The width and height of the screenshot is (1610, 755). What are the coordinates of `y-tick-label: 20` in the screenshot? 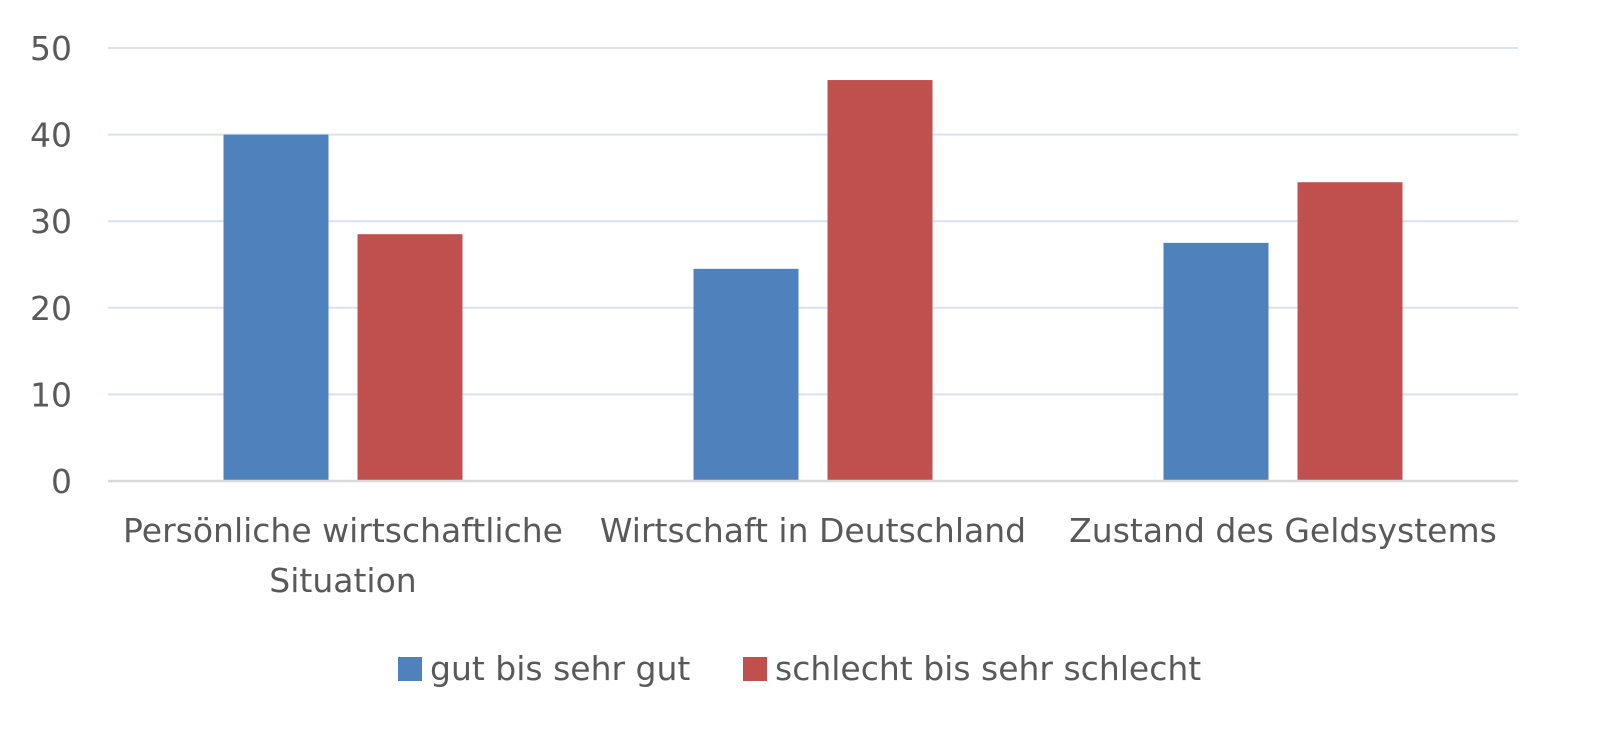 It's located at (51, 308).